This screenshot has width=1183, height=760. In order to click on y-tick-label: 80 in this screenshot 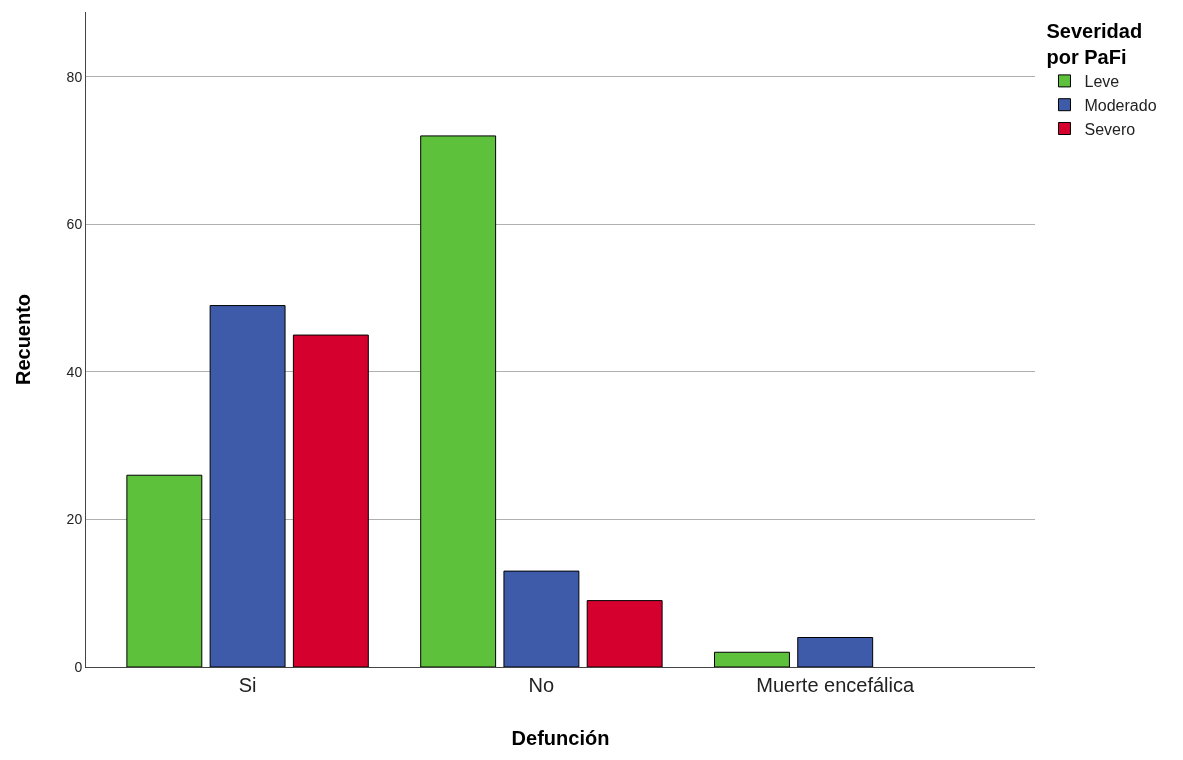, I will do `click(74, 76)`.